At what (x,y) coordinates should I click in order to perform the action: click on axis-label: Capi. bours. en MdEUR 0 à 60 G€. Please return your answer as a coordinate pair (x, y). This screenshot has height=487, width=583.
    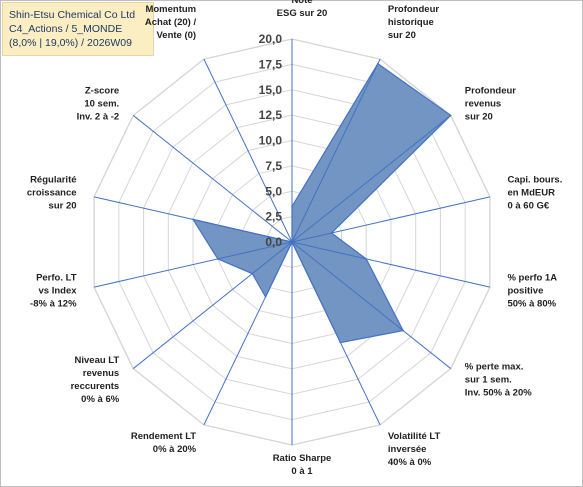
    Looking at the image, I should click on (534, 192).